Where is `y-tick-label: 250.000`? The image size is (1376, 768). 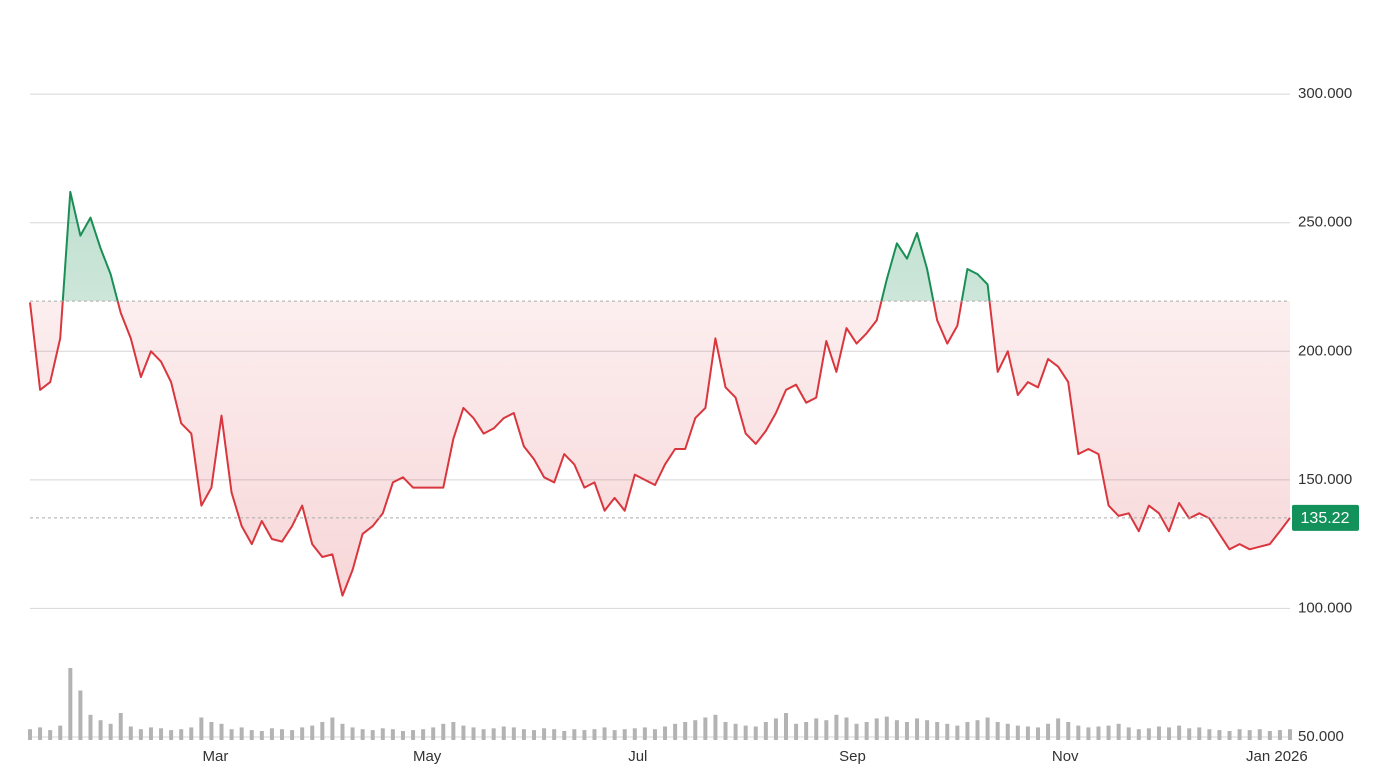 y-tick-label: 250.000 is located at coordinates (1325, 222).